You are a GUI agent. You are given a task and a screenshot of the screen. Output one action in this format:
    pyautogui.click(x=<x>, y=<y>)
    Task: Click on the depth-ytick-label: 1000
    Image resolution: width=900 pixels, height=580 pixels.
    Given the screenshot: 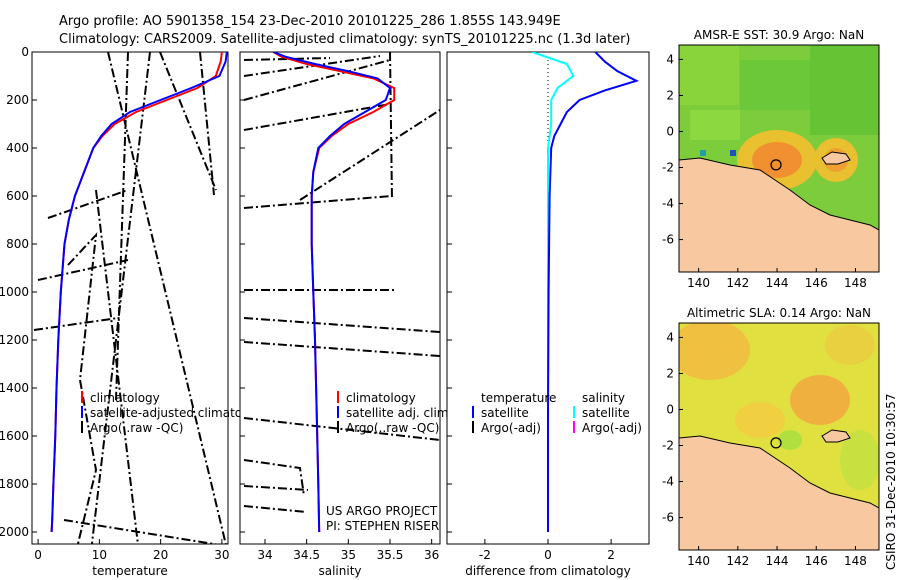 What is the action you would take?
    pyautogui.click(x=14, y=292)
    